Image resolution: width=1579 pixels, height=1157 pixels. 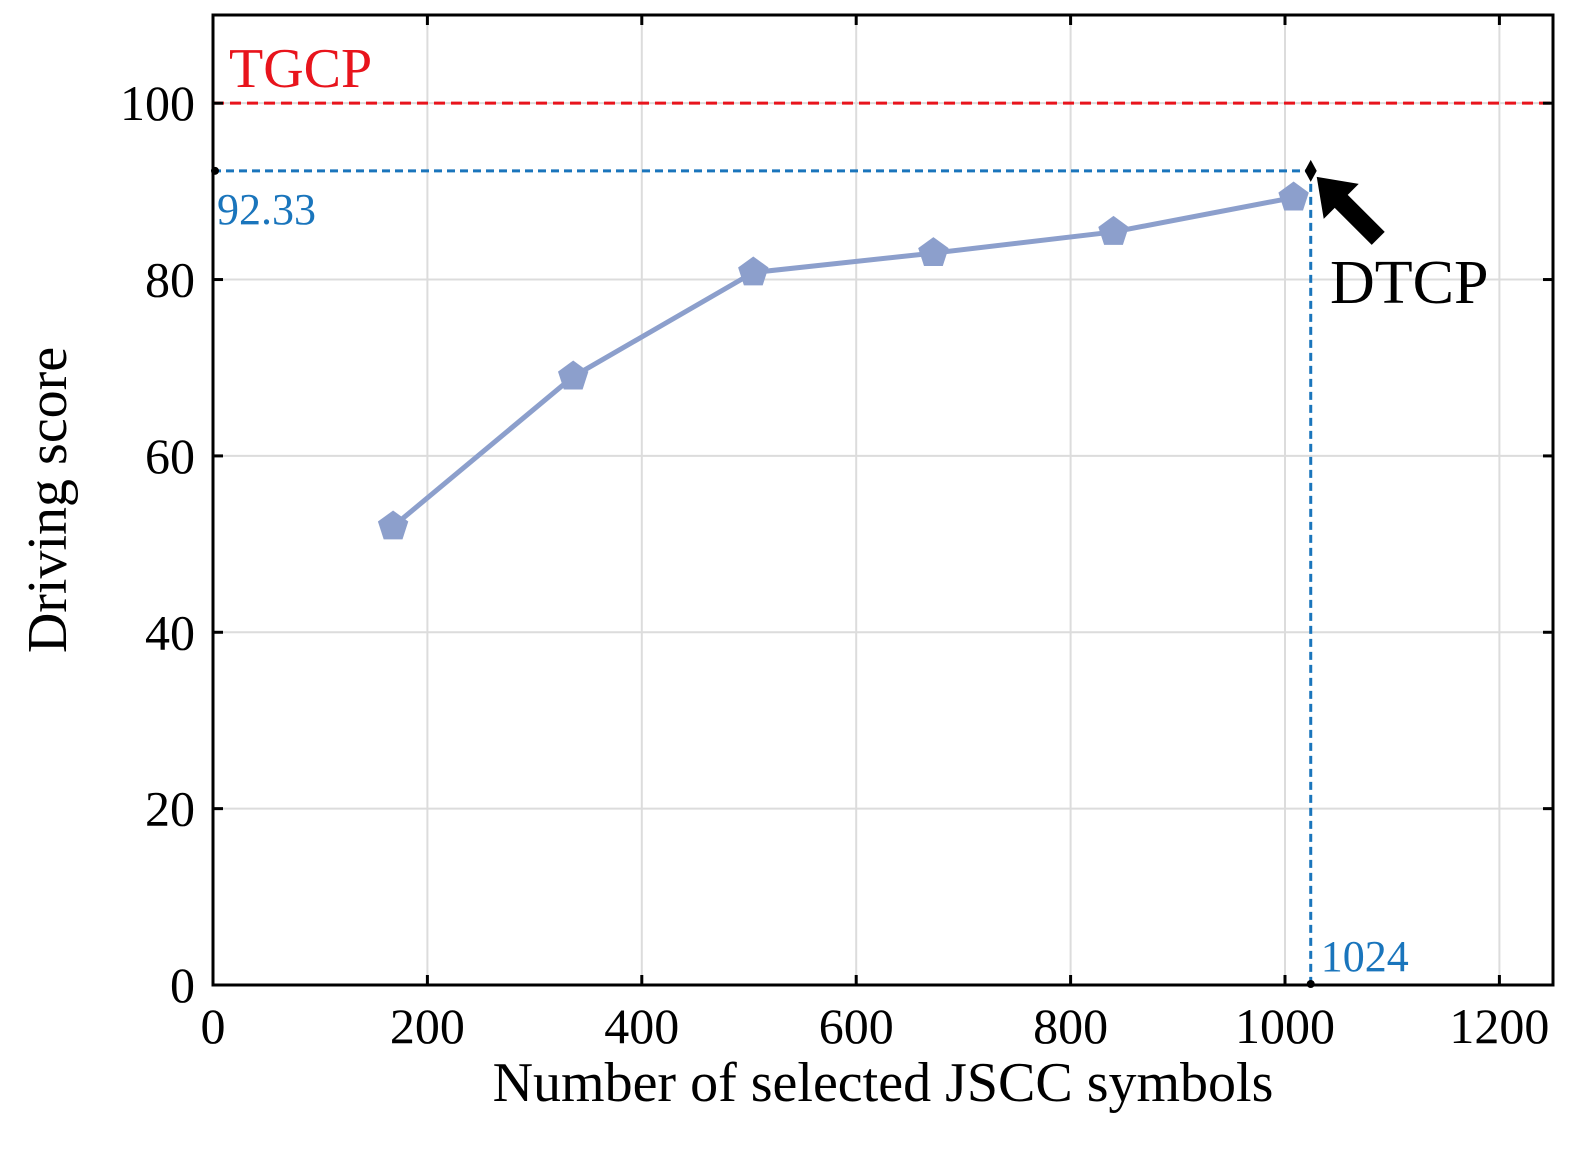 What do you see at coordinates (1499, 1026) in the screenshot?
I see `x-tick-label: 1200` at bounding box center [1499, 1026].